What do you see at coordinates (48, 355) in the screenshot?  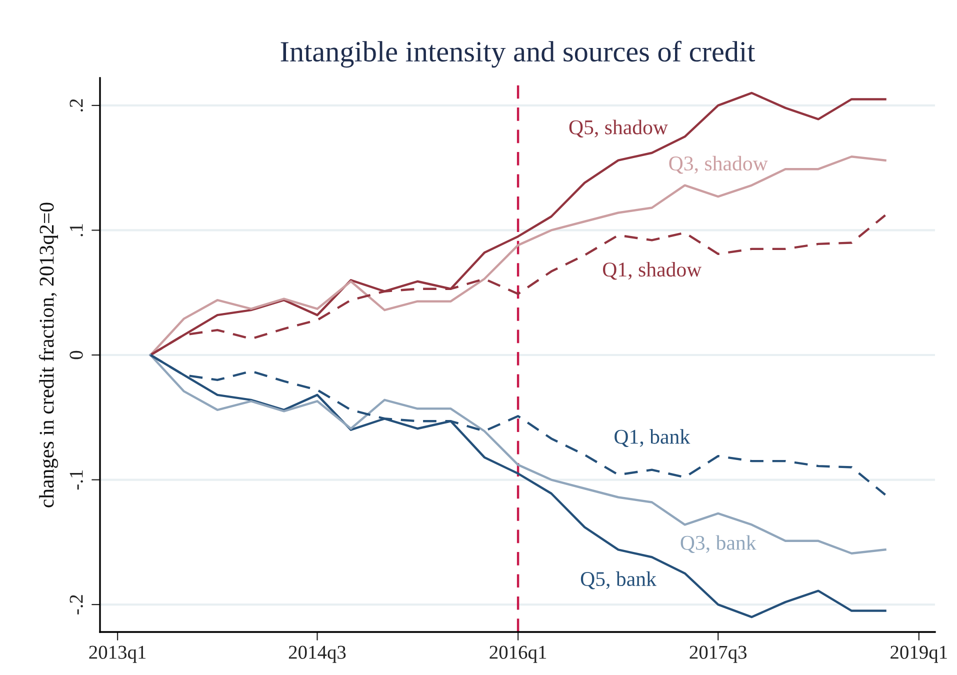 I see `y-axis-title: changes in credit fraction, 2013q2=0` at bounding box center [48, 355].